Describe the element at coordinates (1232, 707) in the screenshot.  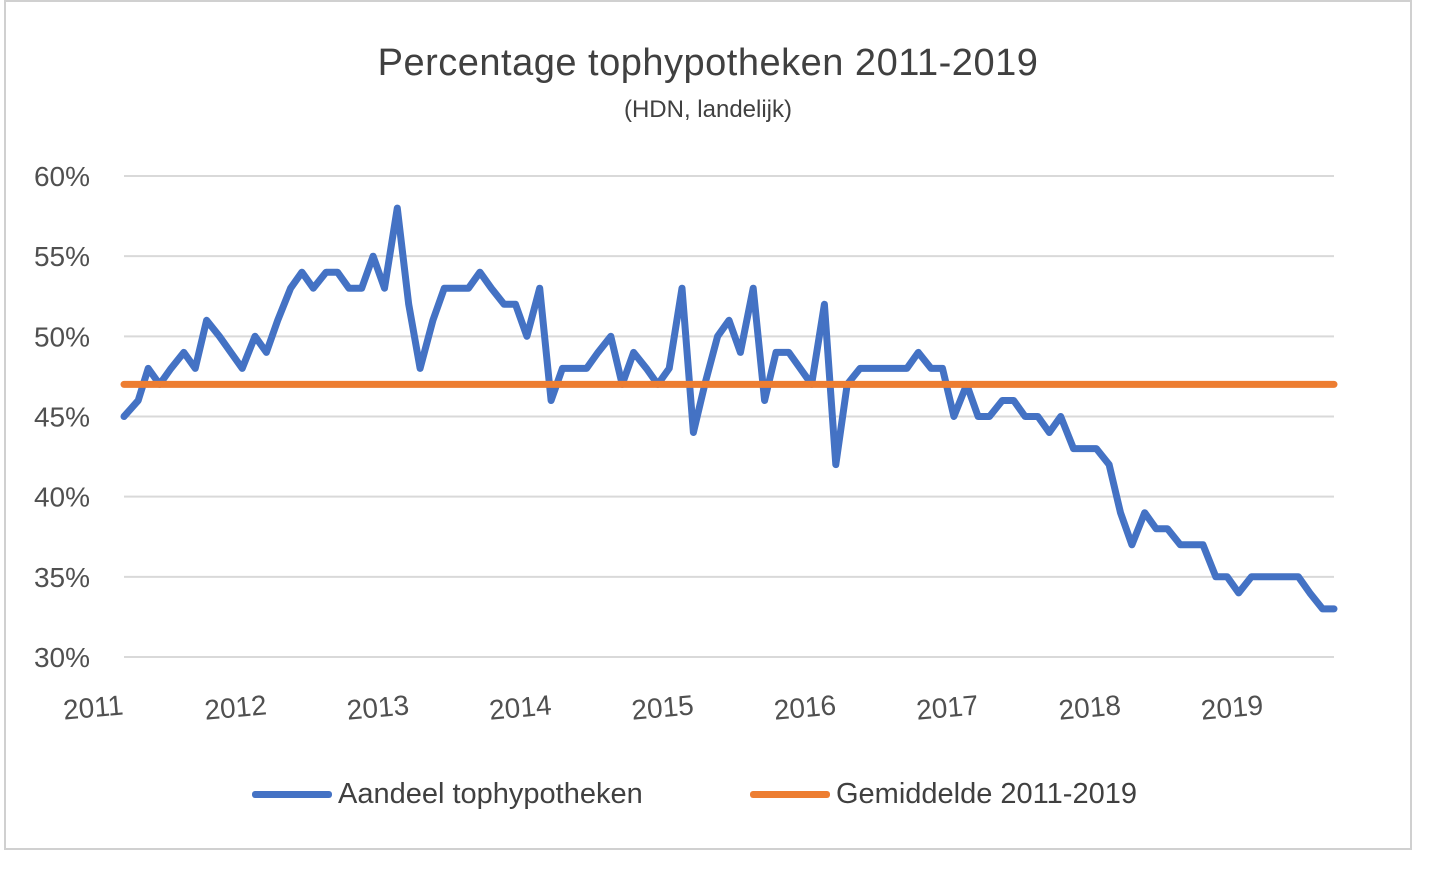
I see `x-tick-label: 2019` at that location.